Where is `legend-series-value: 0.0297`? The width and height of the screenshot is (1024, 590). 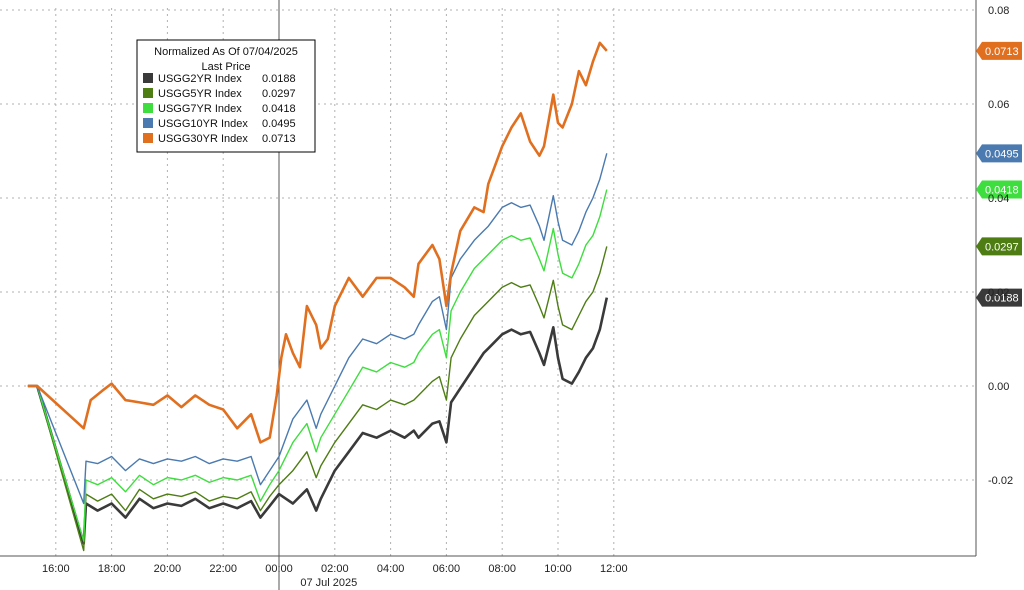 legend-series-value: 0.0297 is located at coordinates (279, 94).